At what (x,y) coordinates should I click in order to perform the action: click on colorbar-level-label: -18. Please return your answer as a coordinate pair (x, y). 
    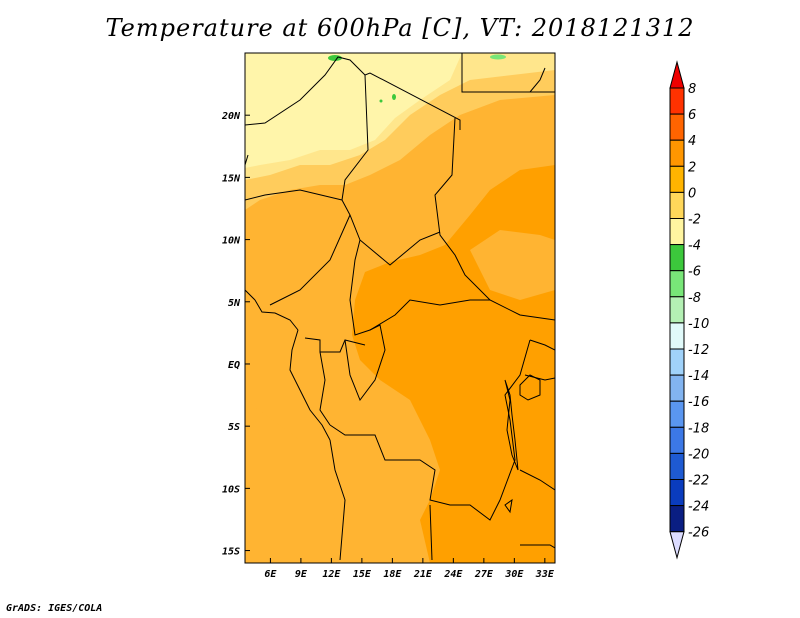
    Looking at the image, I should click on (698, 428).